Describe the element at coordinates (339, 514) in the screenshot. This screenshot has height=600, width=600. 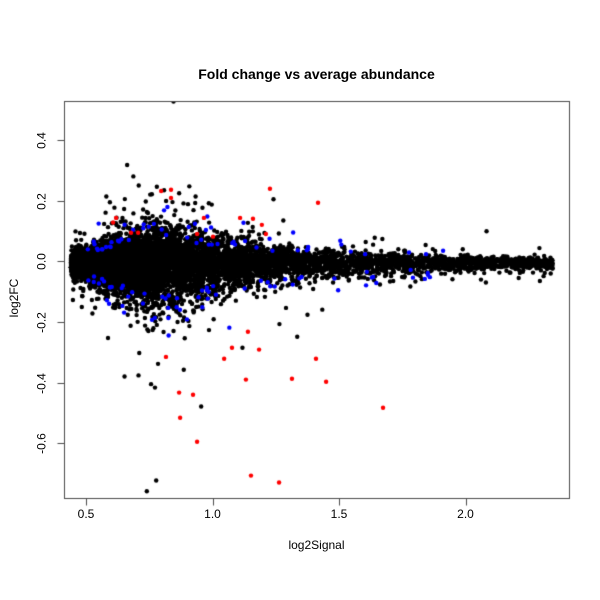
I see `x-tick-label: 1.5` at that location.